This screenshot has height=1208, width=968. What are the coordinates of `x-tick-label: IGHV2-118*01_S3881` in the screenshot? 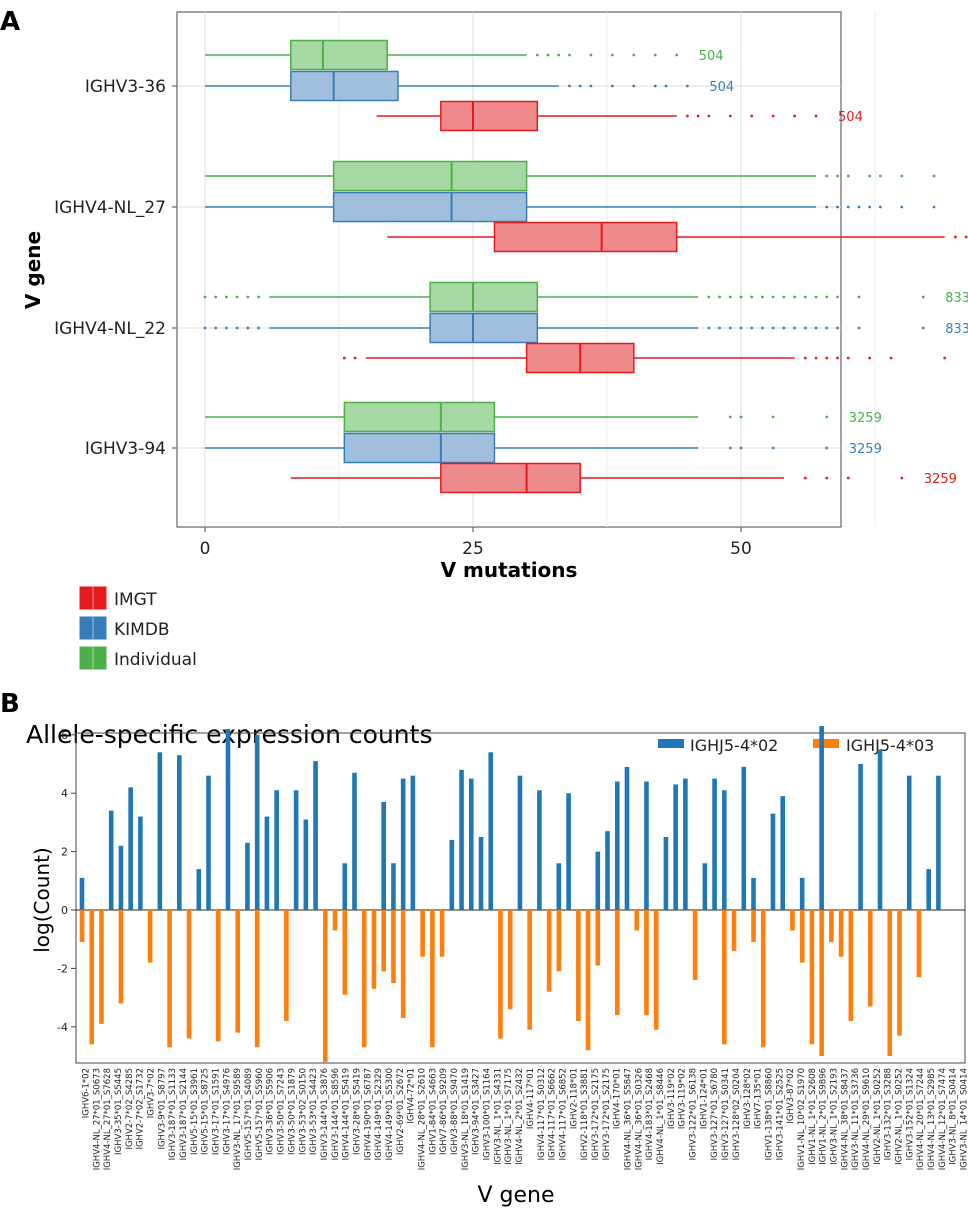 It's located at (585, 1114).